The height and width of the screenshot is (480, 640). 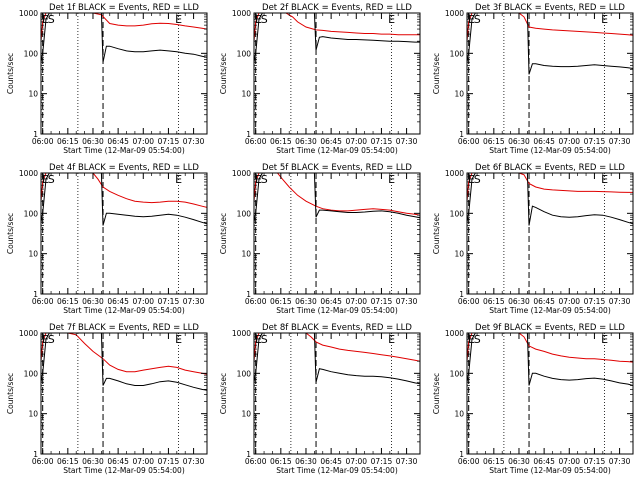 I want to click on panel-title: Det 7f BLACK = Events, RED = LLD, so click(x=124, y=328).